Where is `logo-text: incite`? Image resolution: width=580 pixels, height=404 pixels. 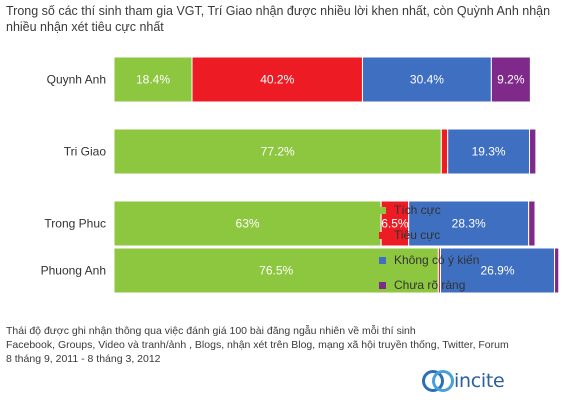 logo-text: incite is located at coordinates (479, 381).